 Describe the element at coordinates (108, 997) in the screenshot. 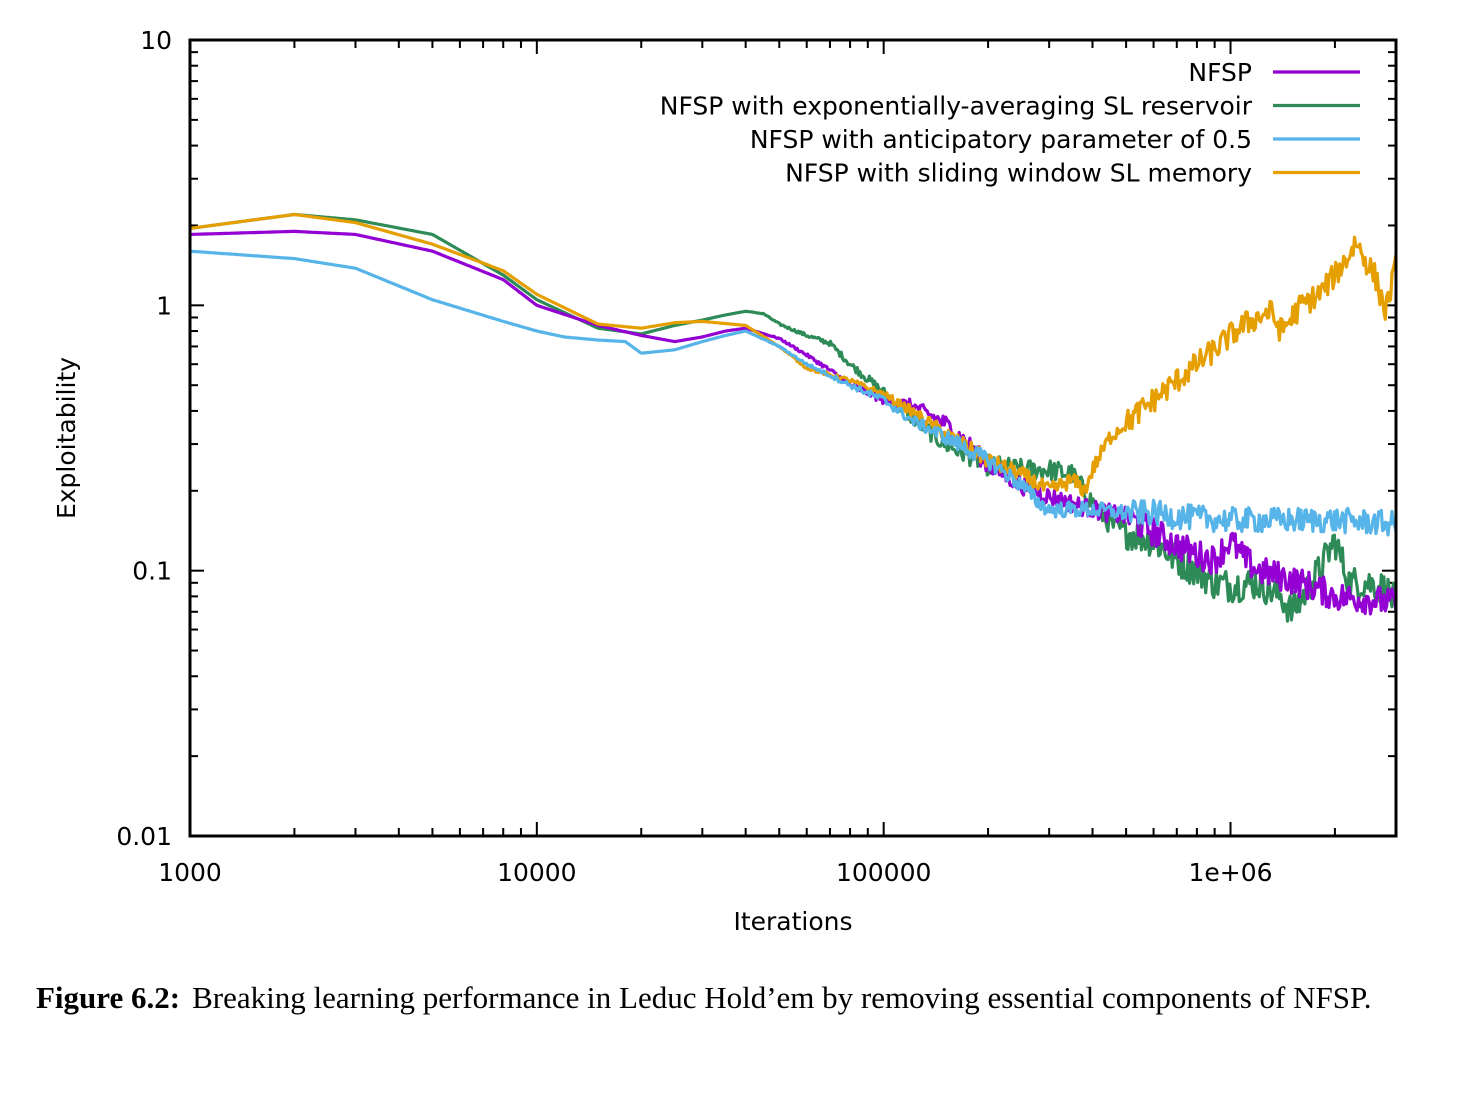

I see `caption-label: Figure 6.2:` at that location.